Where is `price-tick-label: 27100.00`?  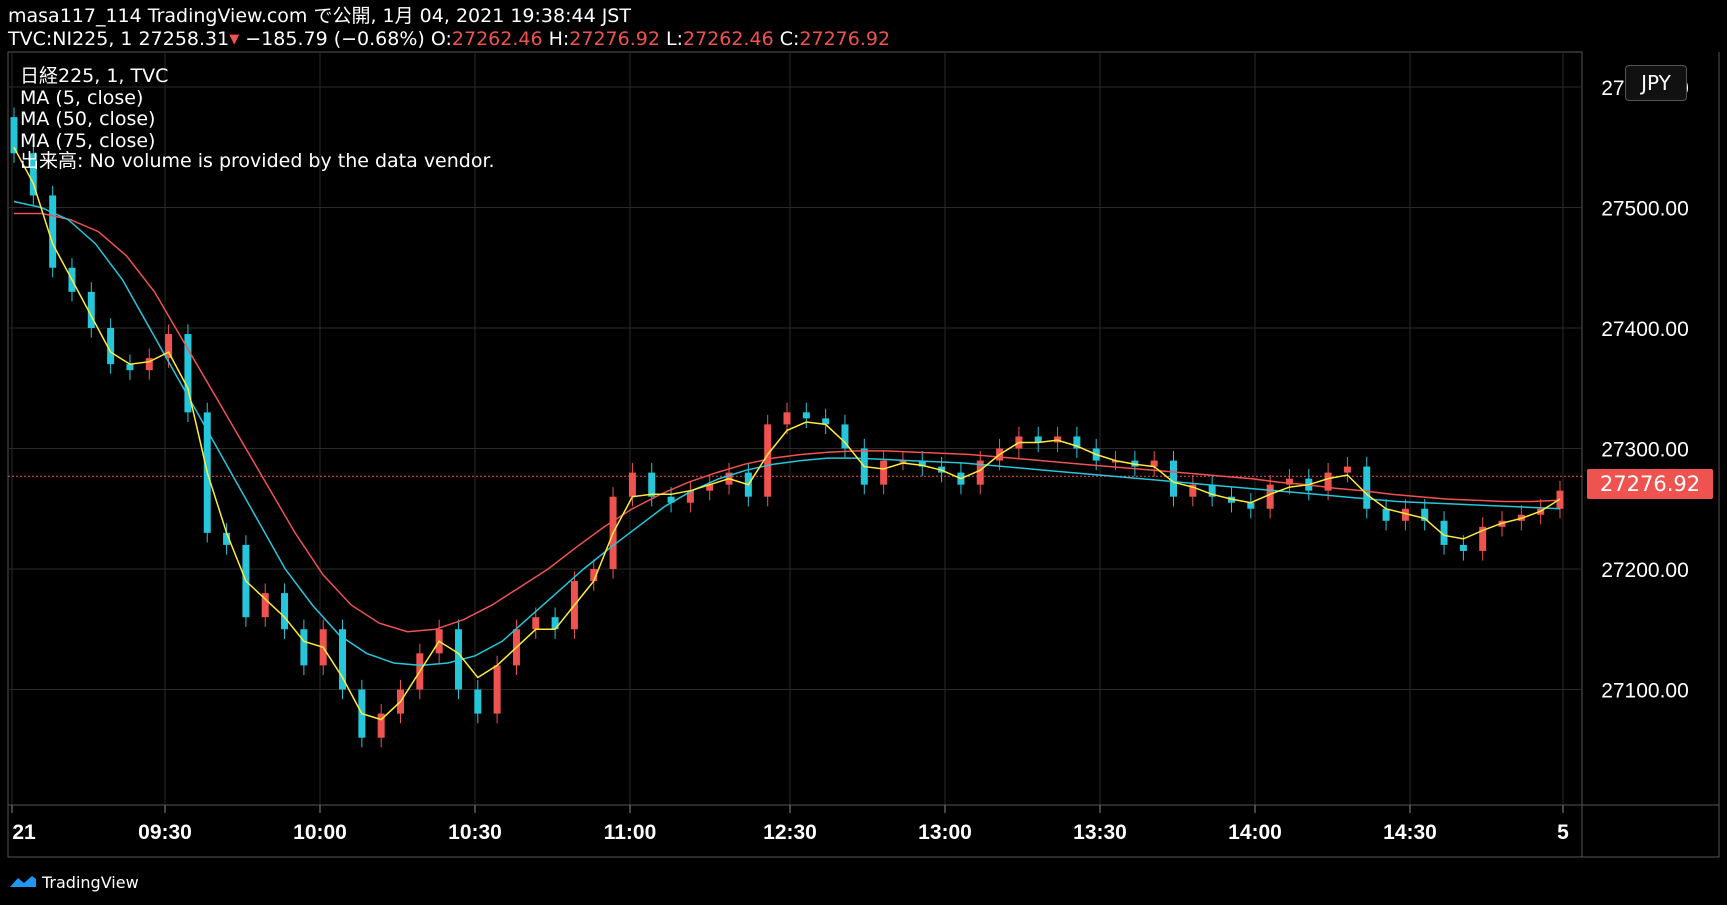
price-tick-label: 27100.00 is located at coordinates (1645, 691).